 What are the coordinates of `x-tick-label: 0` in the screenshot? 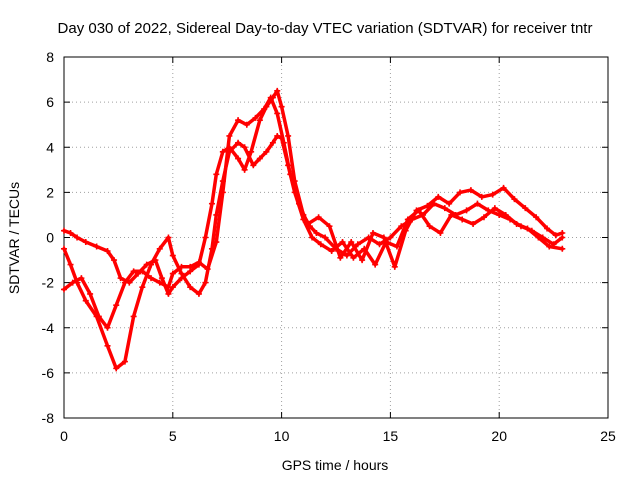 It's located at (64, 436).